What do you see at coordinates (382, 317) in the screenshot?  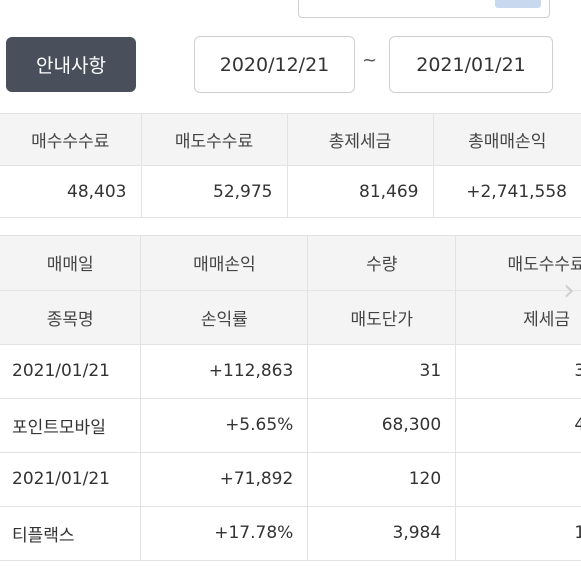 I see `sell-price-header: 매도단가` at bounding box center [382, 317].